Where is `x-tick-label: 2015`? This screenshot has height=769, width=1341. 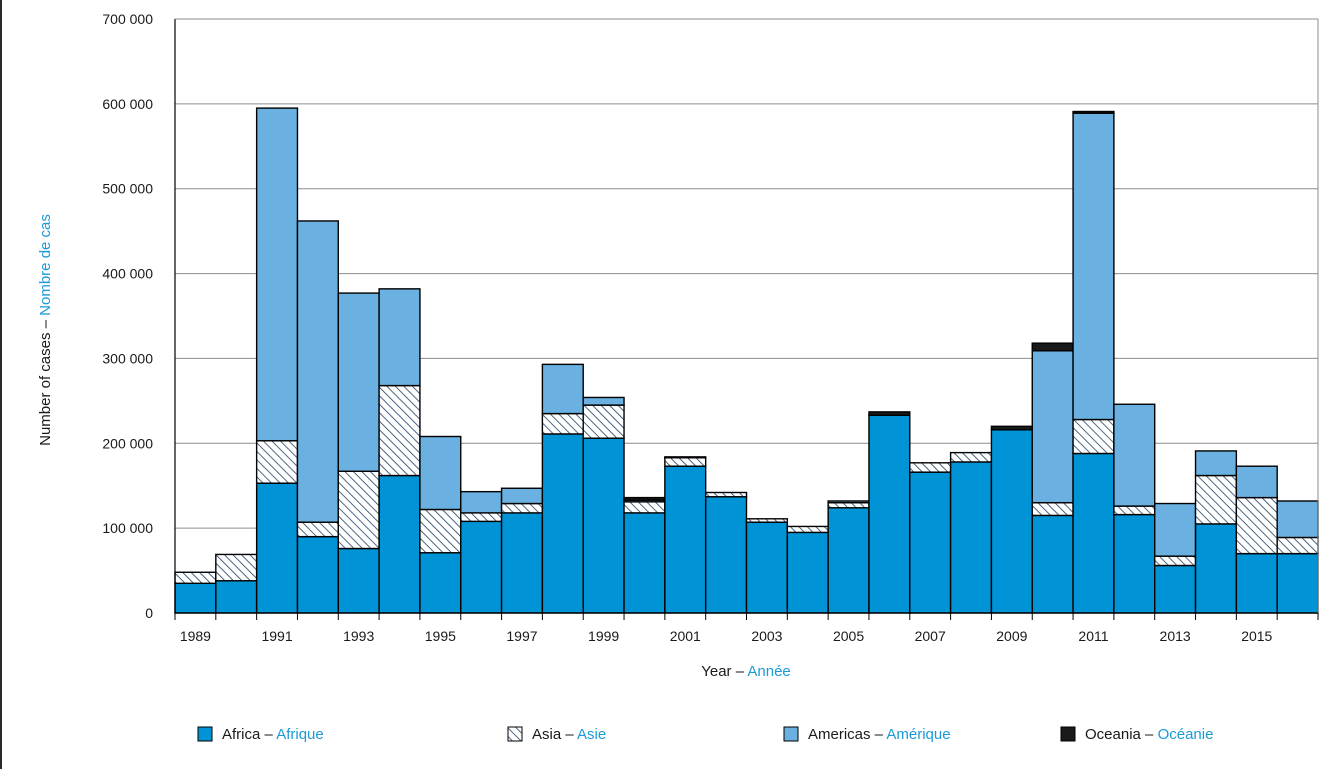
x-tick-label: 2015 is located at coordinates (1256, 636).